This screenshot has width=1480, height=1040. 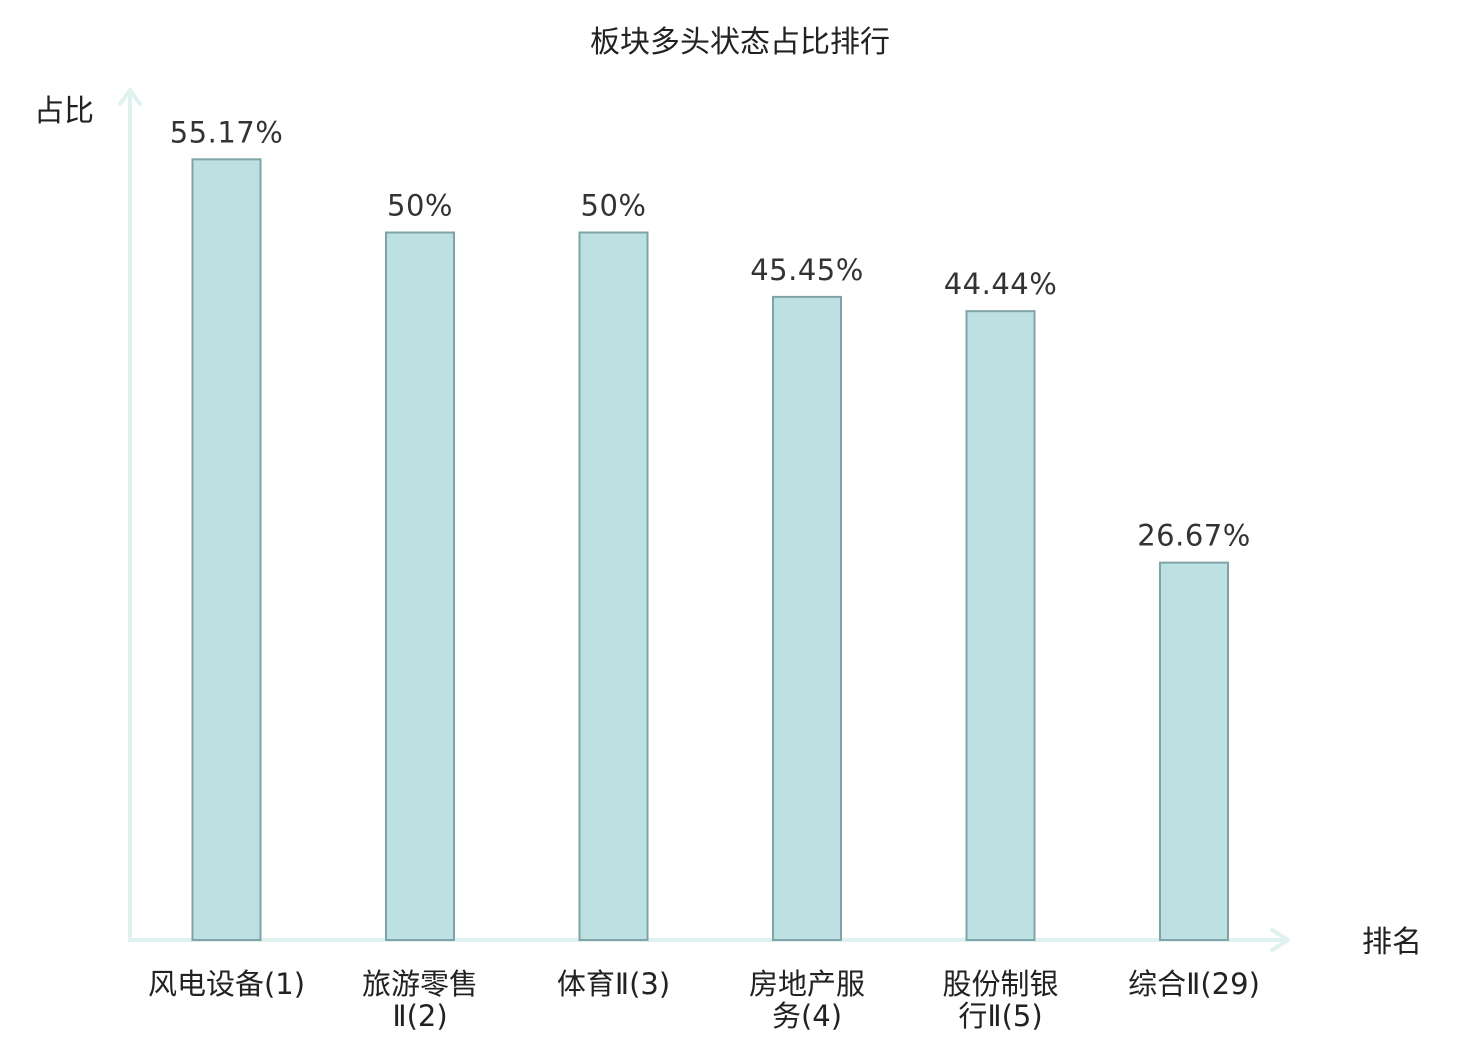 I want to click on category-label: 旅游零售, so click(x=420, y=984).